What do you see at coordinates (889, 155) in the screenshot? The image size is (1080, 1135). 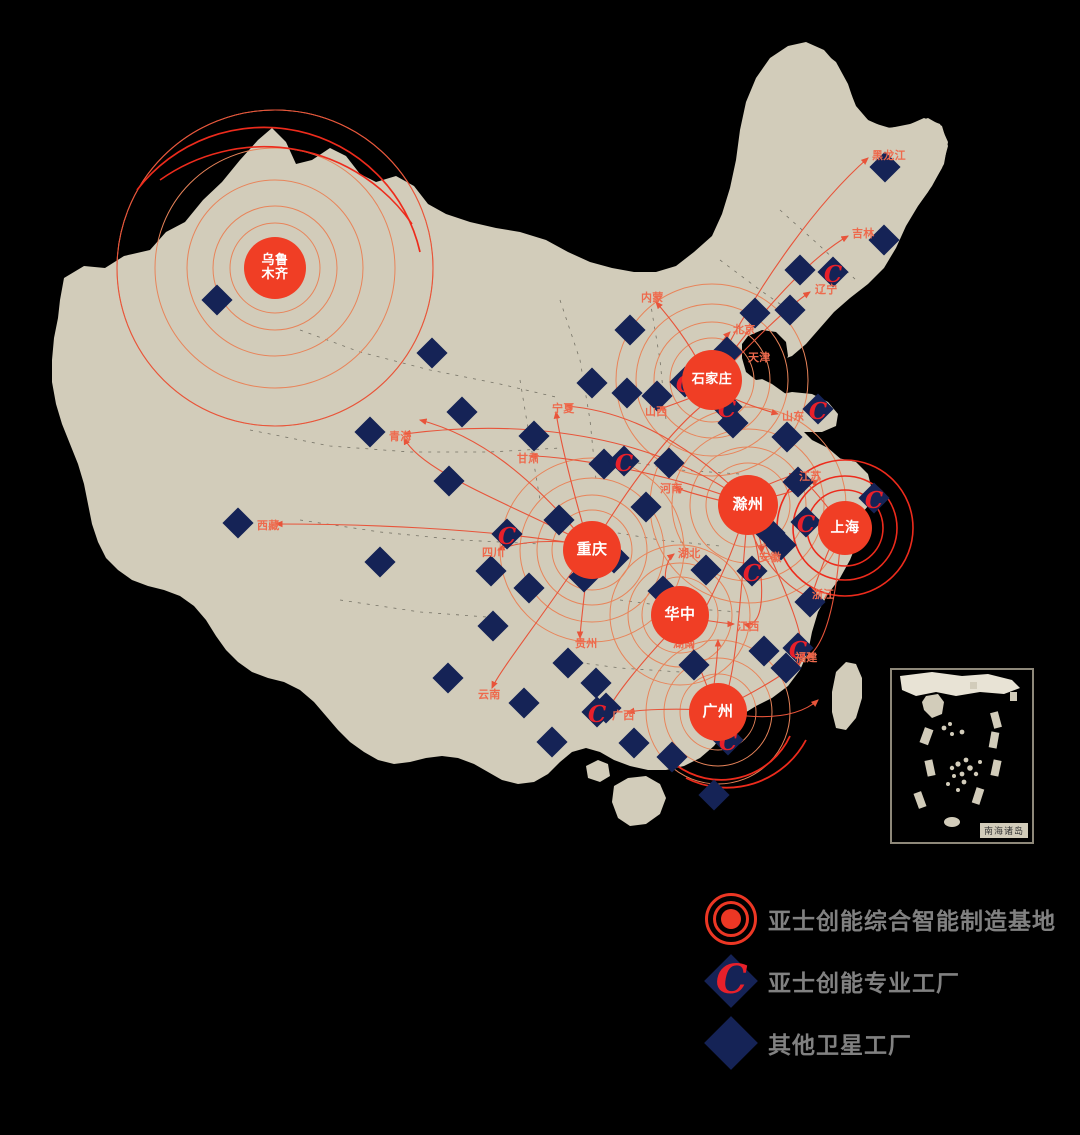 I see `label-heilongjiang: 黑龙江` at bounding box center [889, 155].